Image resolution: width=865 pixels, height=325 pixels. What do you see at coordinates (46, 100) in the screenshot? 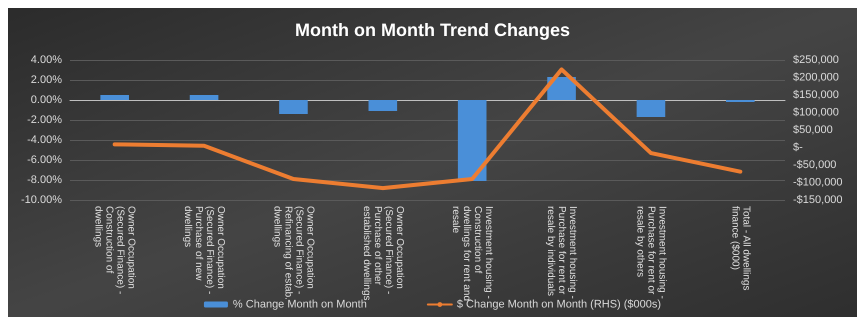
I see `y-tick-label: 0.00%` at bounding box center [46, 100].